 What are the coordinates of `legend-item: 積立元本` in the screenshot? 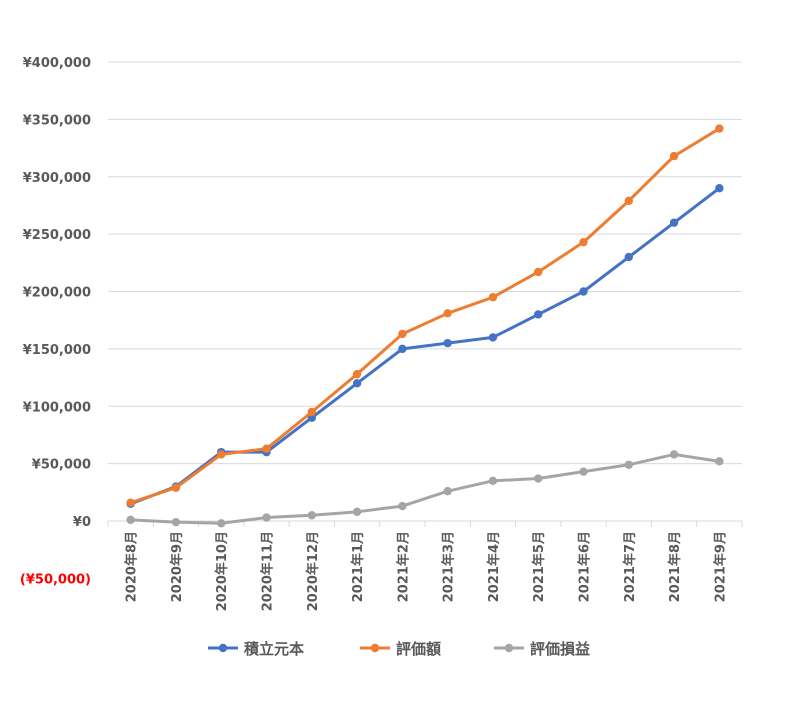 It's located at (256, 649).